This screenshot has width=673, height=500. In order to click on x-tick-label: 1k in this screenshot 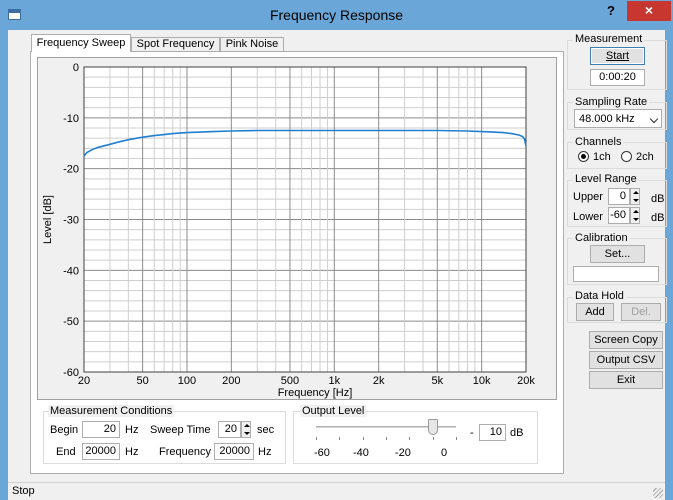, I will do `click(335, 381)`.